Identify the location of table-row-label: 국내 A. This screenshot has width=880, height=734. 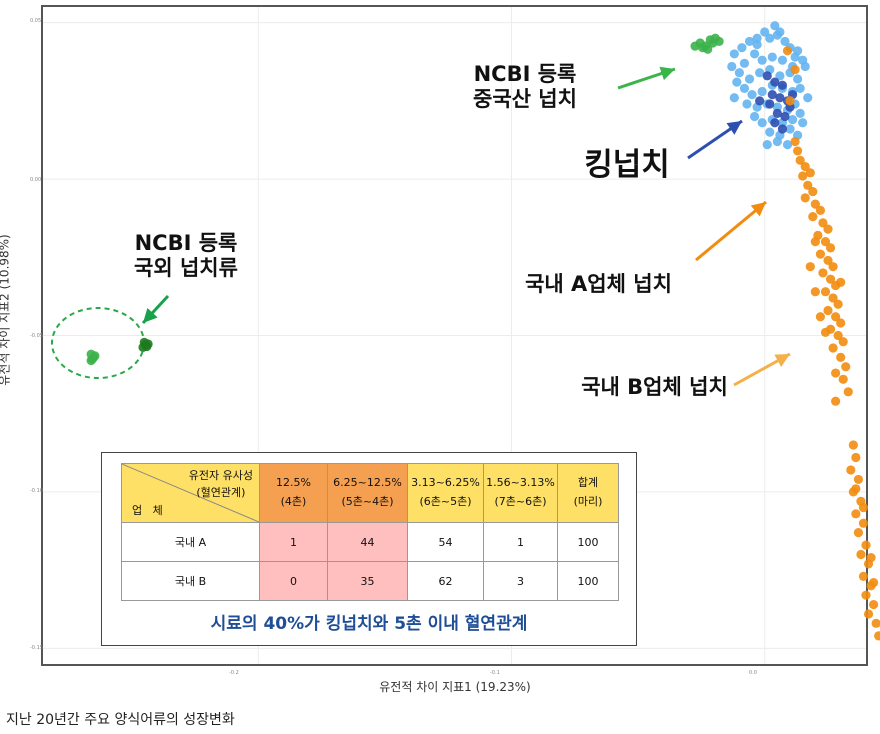
(190, 542).